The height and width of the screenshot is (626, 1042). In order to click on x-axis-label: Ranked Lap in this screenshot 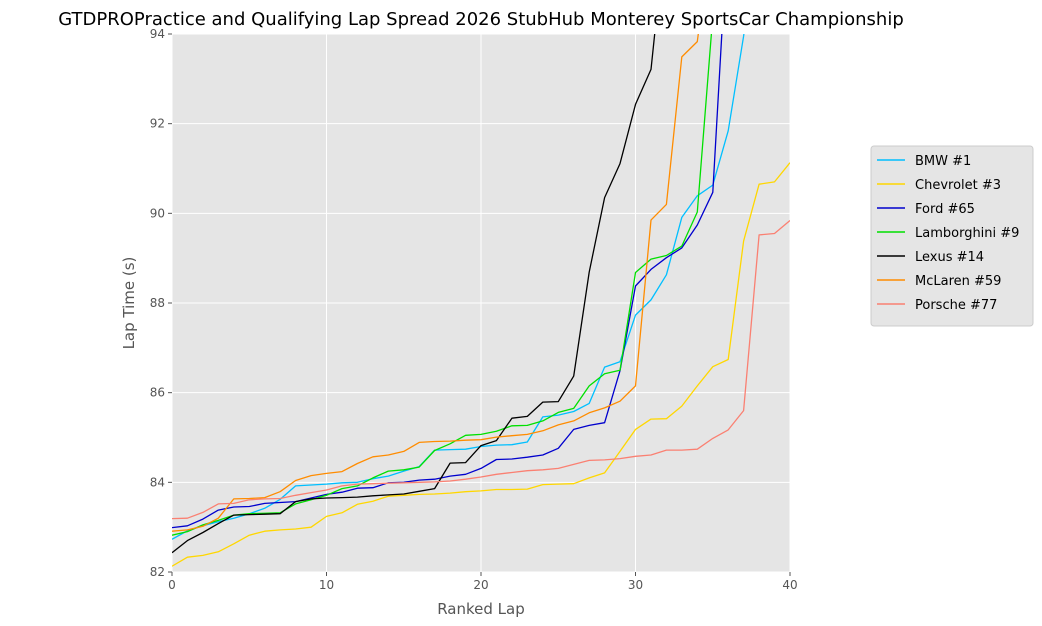, I will do `click(481, 609)`.